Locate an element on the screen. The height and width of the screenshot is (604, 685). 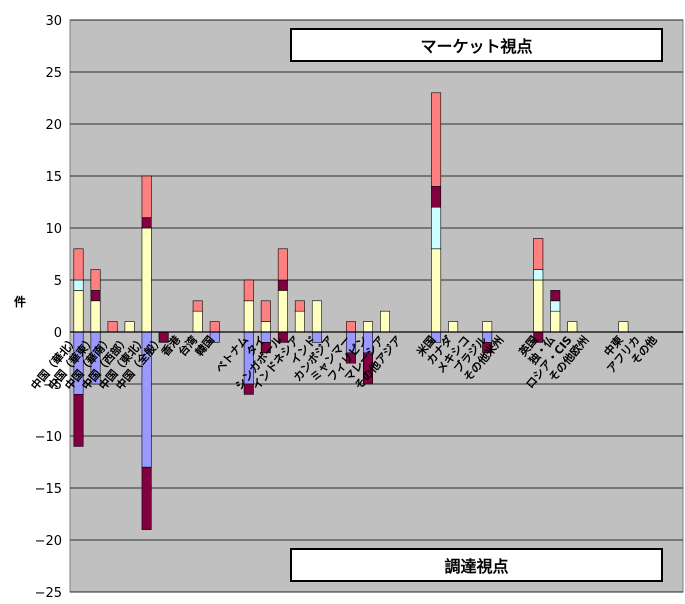
y-tick-label: −20 is located at coordinates (48, 541).